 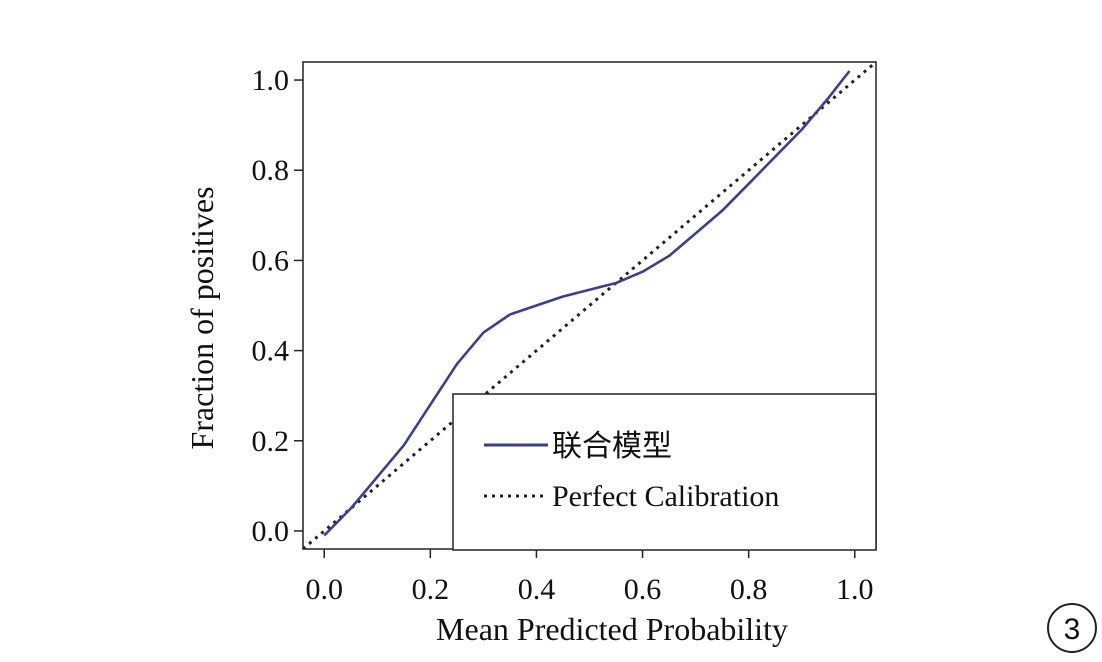 I want to click on figure-badge: 3, so click(x=1072, y=628).